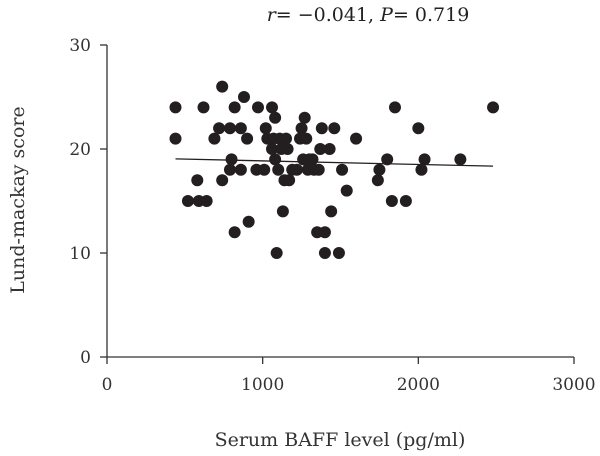 The width and height of the screenshot is (600, 456). I want to click on y-tick-label: 10, so click(80, 254).